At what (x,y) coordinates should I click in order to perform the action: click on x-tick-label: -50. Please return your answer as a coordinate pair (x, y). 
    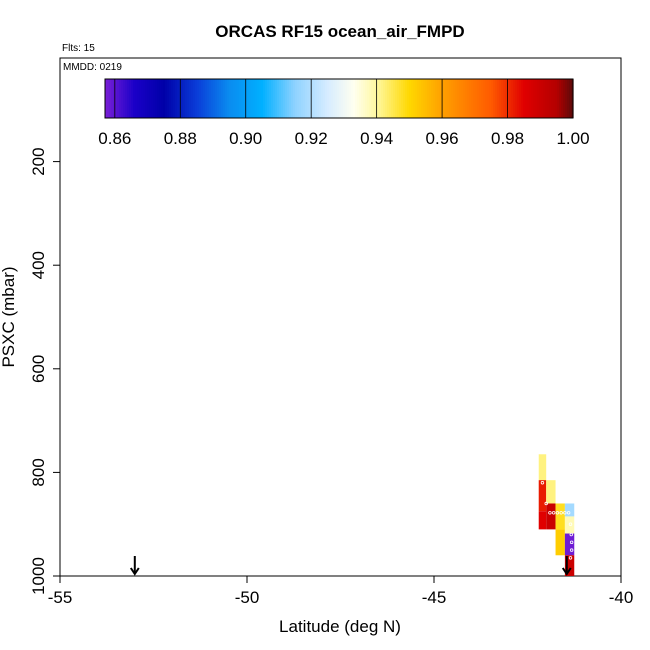
    Looking at the image, I should click on (247, 597).